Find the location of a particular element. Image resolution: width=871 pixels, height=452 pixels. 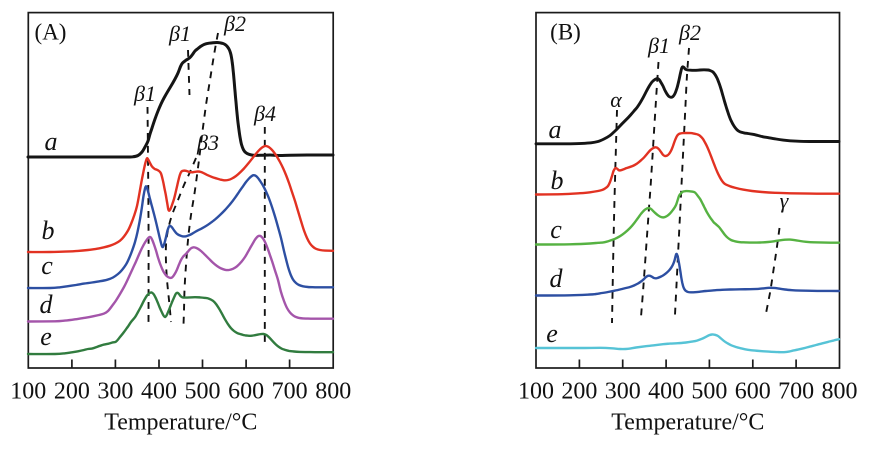

svg-text: γ is located at coordinates (785, 200).